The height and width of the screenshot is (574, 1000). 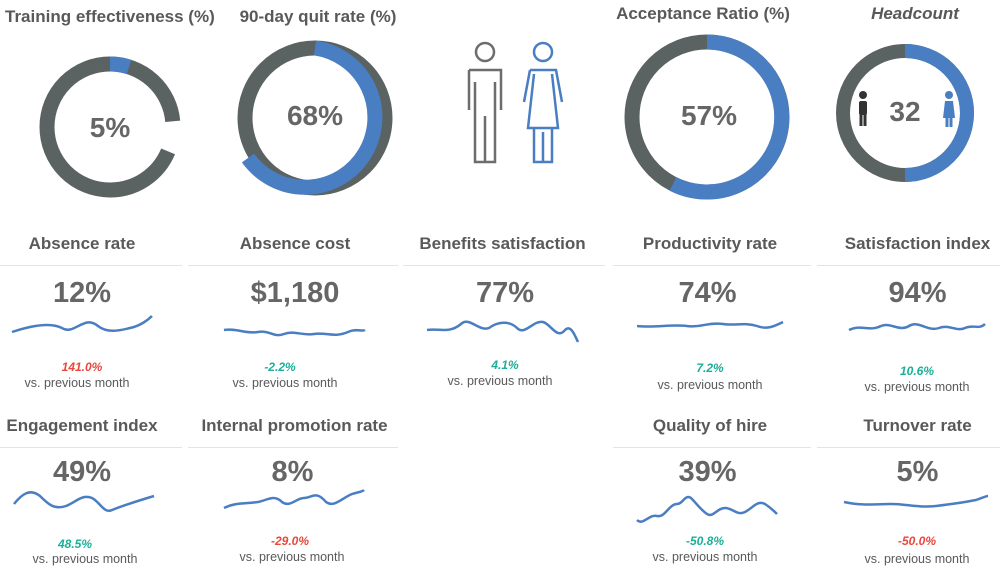 What do you see at coordinates (917, 243) in the screenshot?
I see `kpi-title-satisfaction-index: Satisfaction index` at bounding box center [917, 243].